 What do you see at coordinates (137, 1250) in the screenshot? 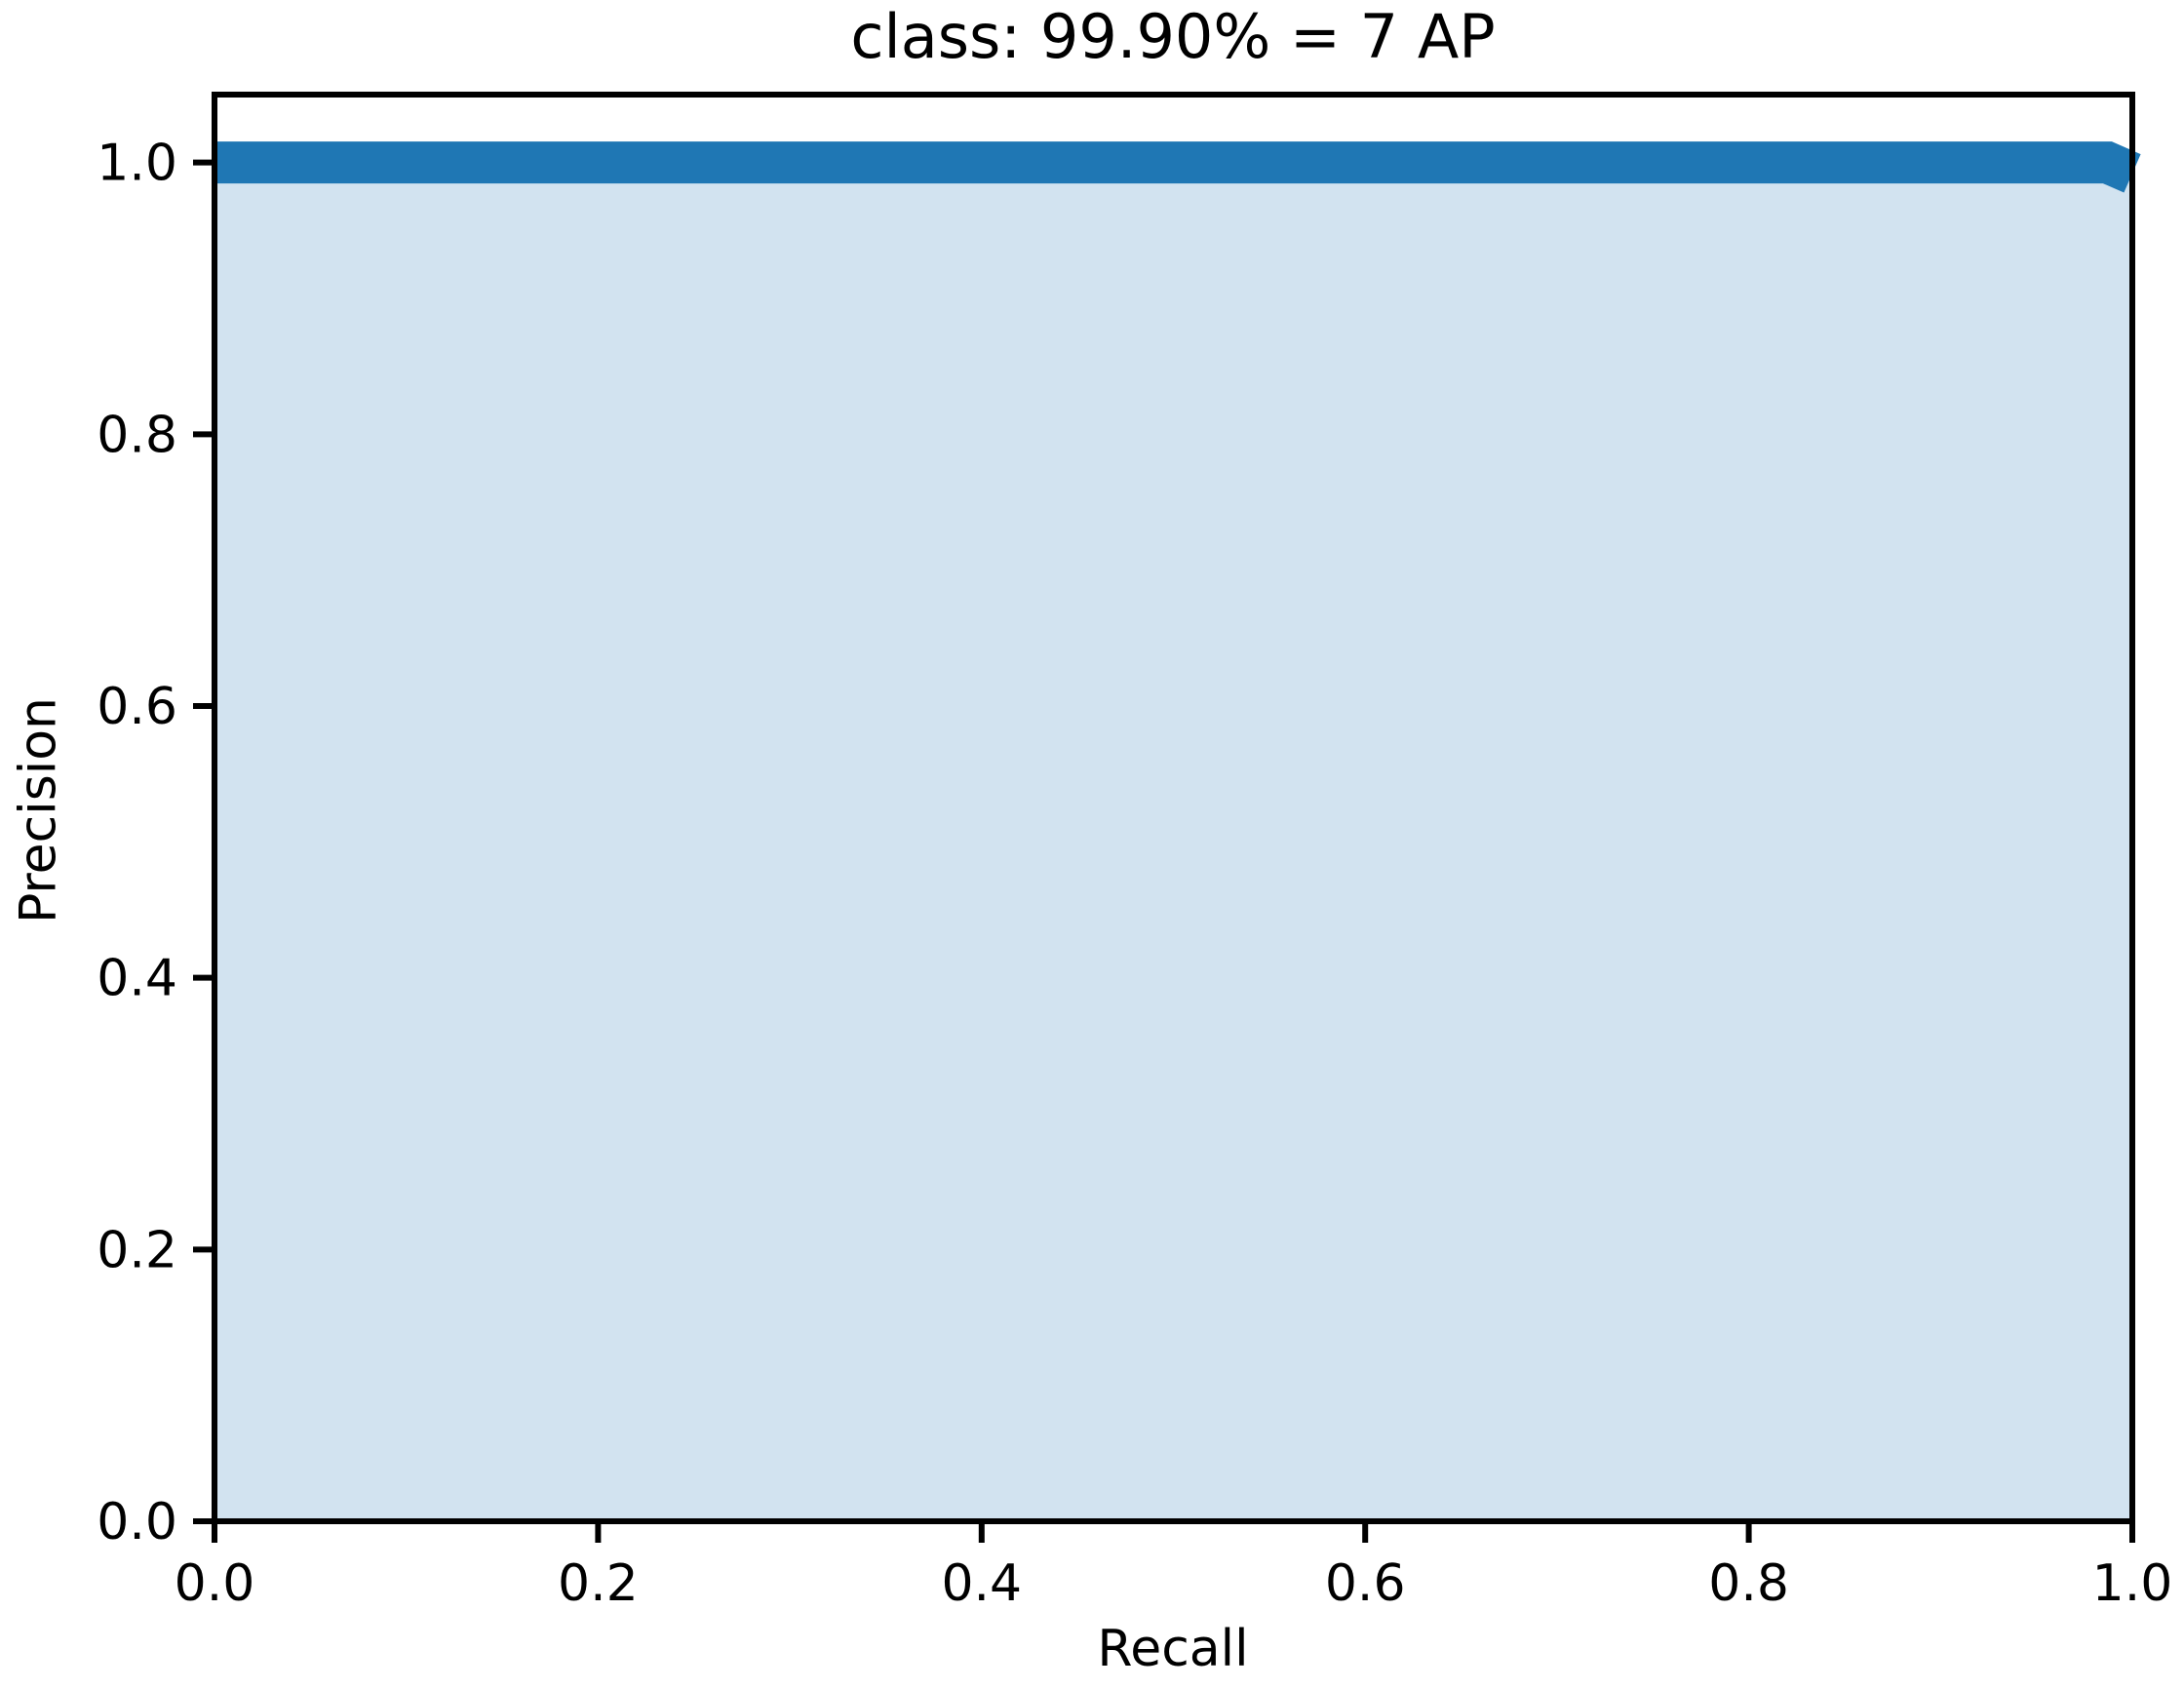
I see `y-tick-label: 0.2` at bounding box center [137, 1250].